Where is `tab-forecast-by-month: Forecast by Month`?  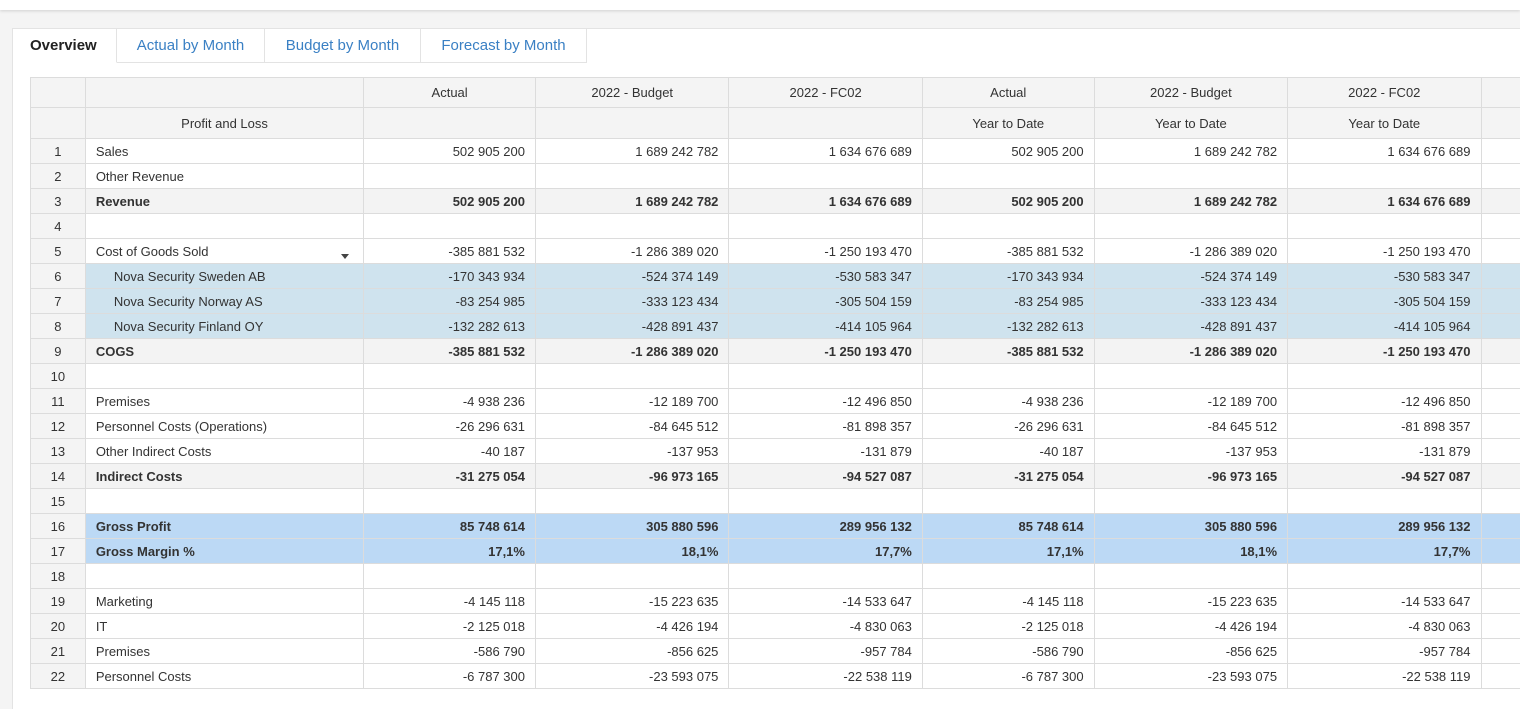
tab-forecast-by-month: Forecast by Month is located at coordinates (504, 46).